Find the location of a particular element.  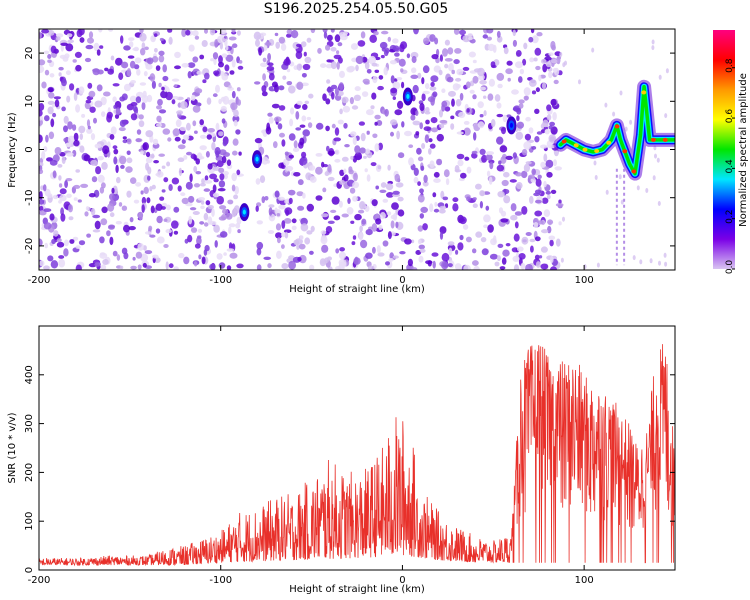

spectrogram-ridge-peak is located at coordinates (665, 139).